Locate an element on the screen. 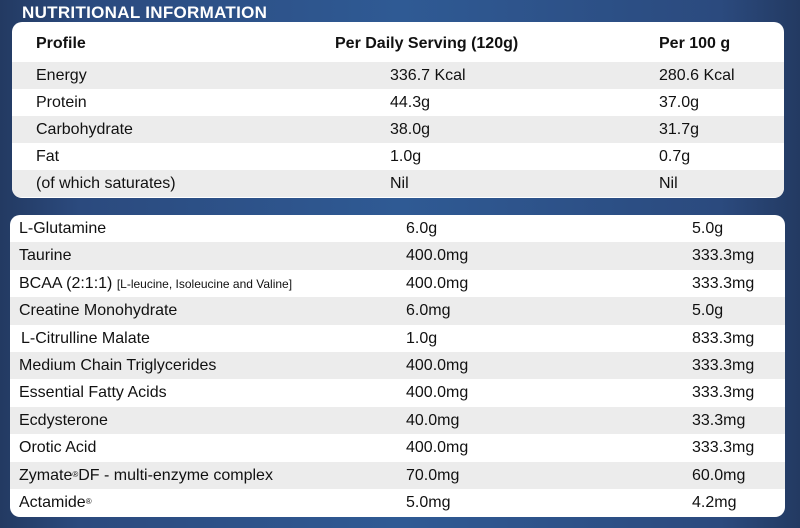 The width and height of the screenshot is (800, 528). table-row: Energy 336.7 Kcal 280.6 Kcal is located at coordinates (398, 75).